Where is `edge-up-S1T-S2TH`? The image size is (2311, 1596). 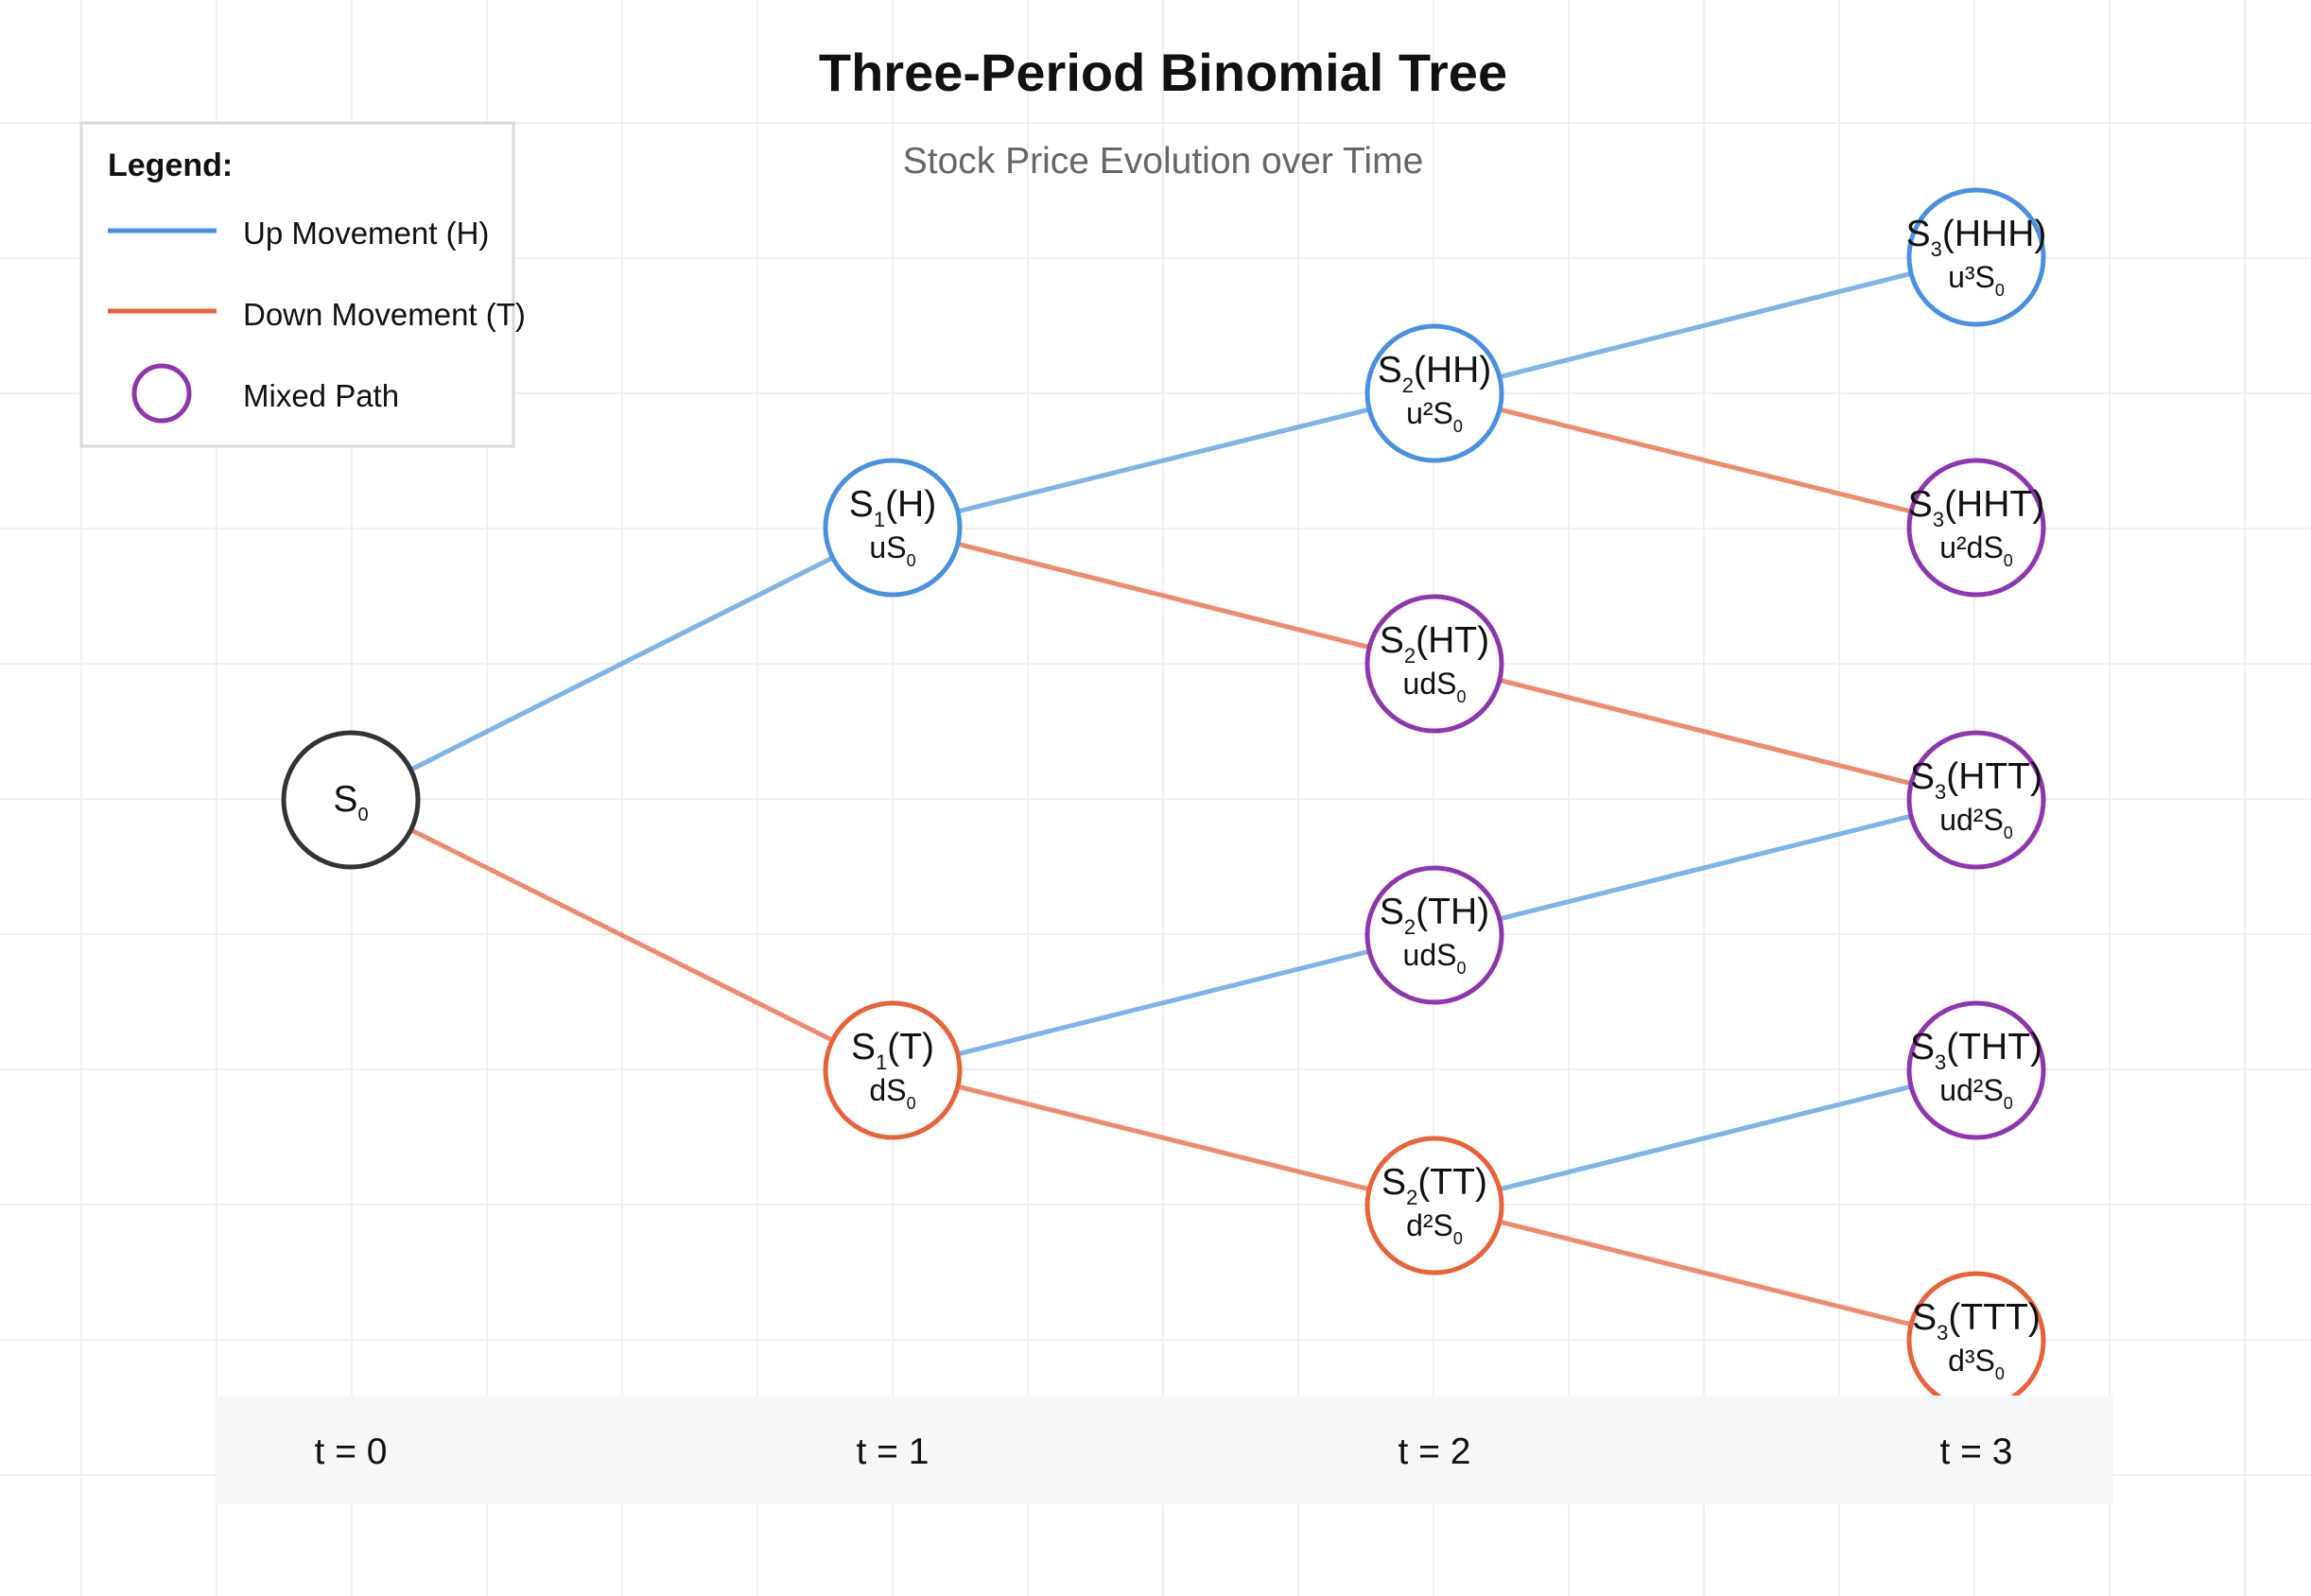 edge-up-S1T-S2TH is located at coordinates (1164, 1003).